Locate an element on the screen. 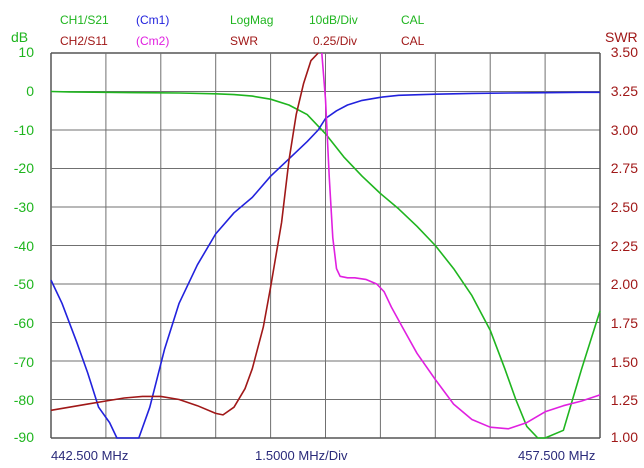  span-per-division: 1.5000 MHz/Div is located at coordinates (301, 455).